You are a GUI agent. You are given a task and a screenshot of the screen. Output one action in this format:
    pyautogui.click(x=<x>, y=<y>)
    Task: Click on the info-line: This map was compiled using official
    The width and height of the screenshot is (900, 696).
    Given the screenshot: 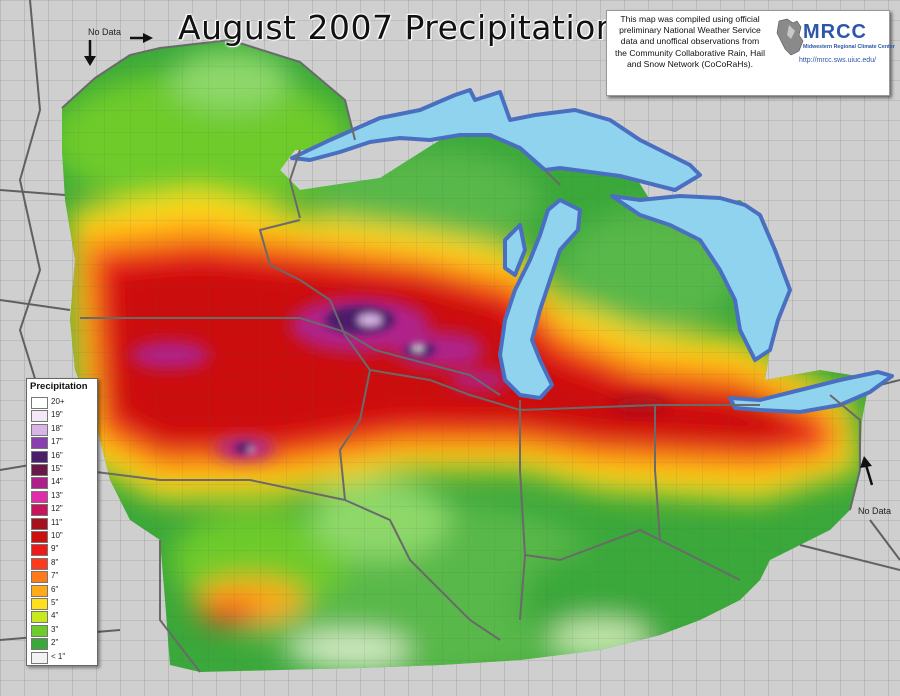 What is the action you would take?
    pyautogui.click(x=690, y=19)
    